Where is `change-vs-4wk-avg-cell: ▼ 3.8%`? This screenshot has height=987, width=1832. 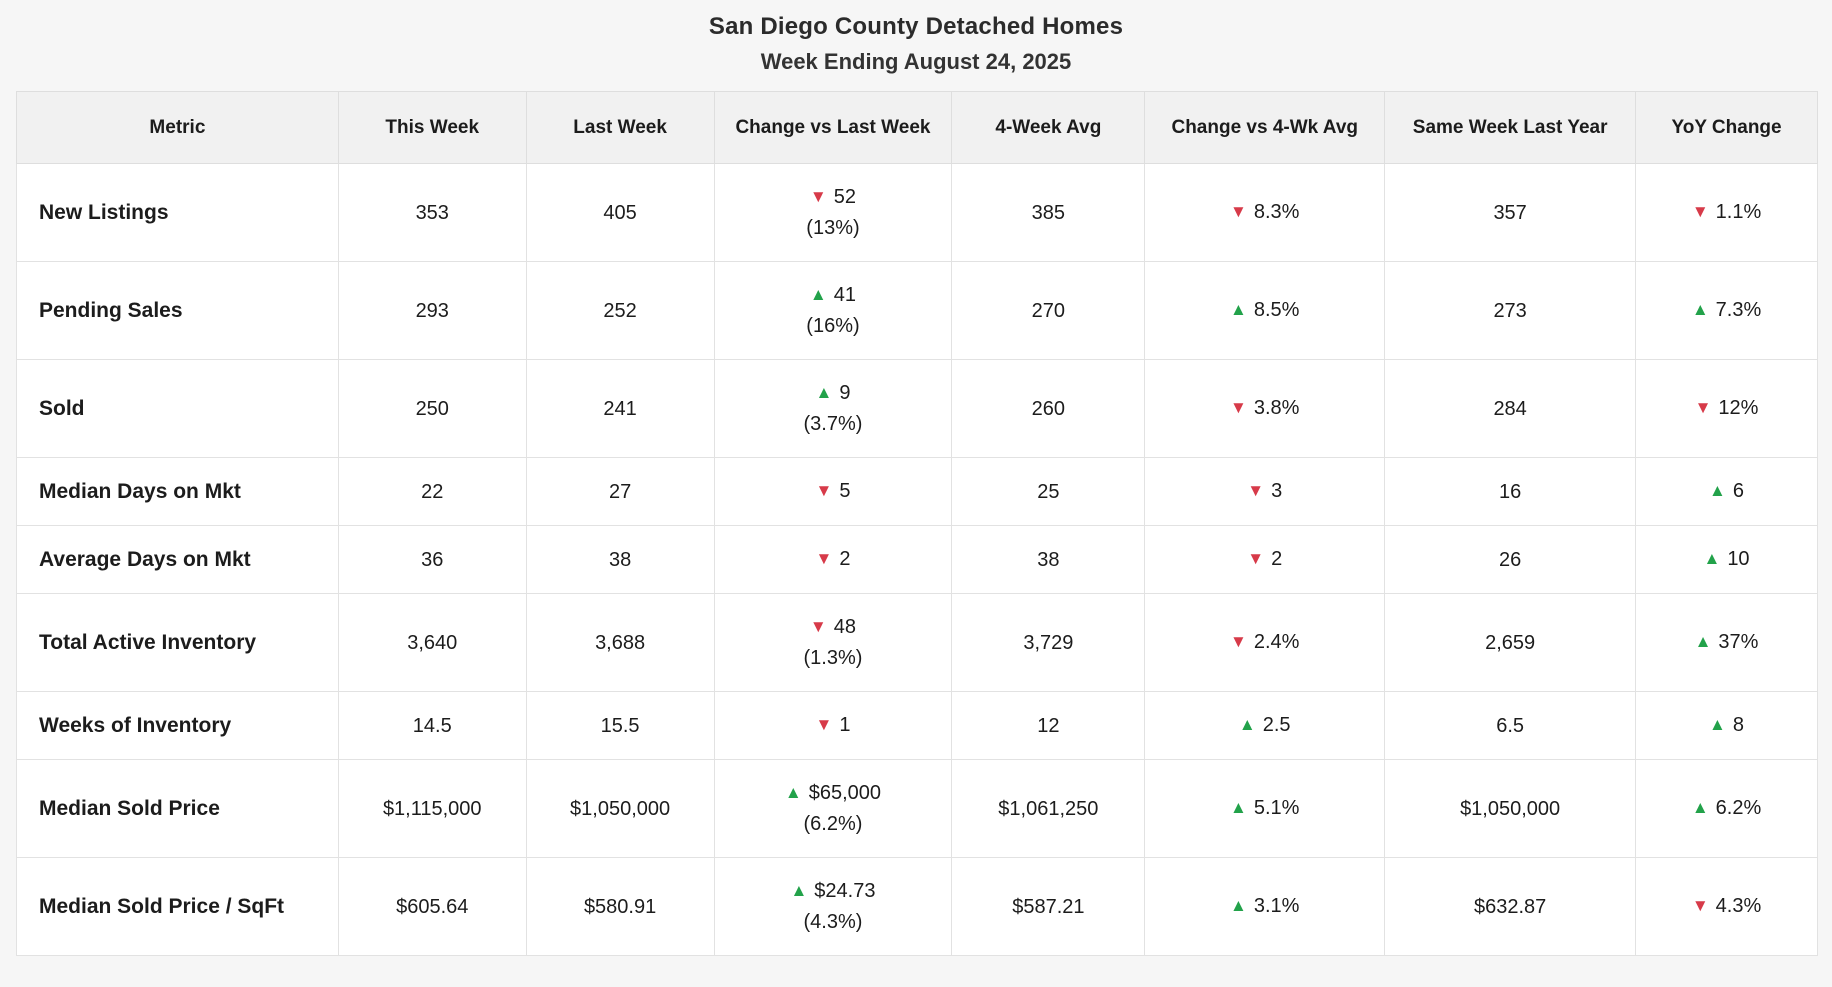 change-vs-4wk-avg-cell: ▼ 3.8% is located at coordinates (1265, 408).